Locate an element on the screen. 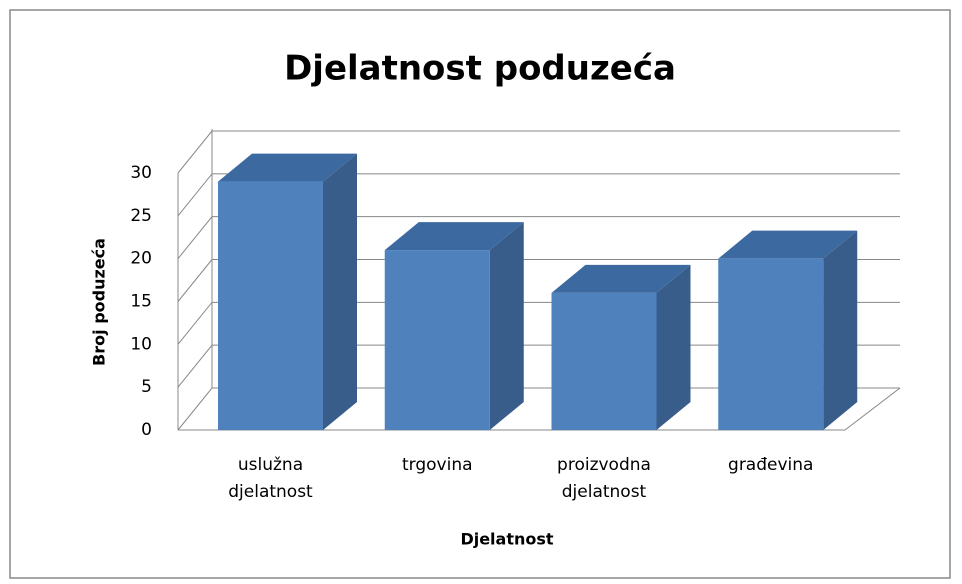  y-tick-label: 30 is located at coordinates (141, 173).